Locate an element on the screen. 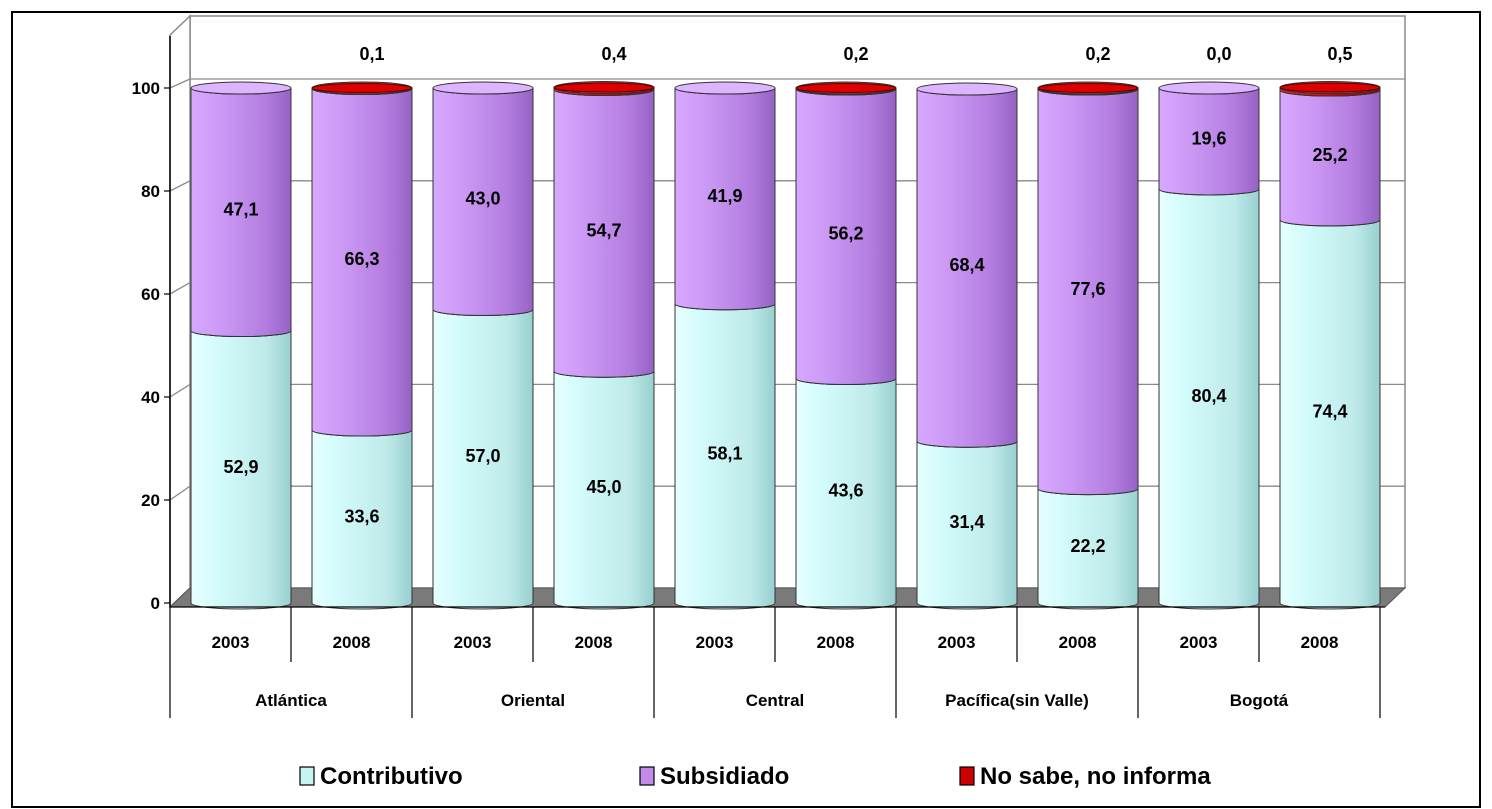 This screenshot has width=1492, height=809. data-label: 0,1 is located at coordinates (371, 54).